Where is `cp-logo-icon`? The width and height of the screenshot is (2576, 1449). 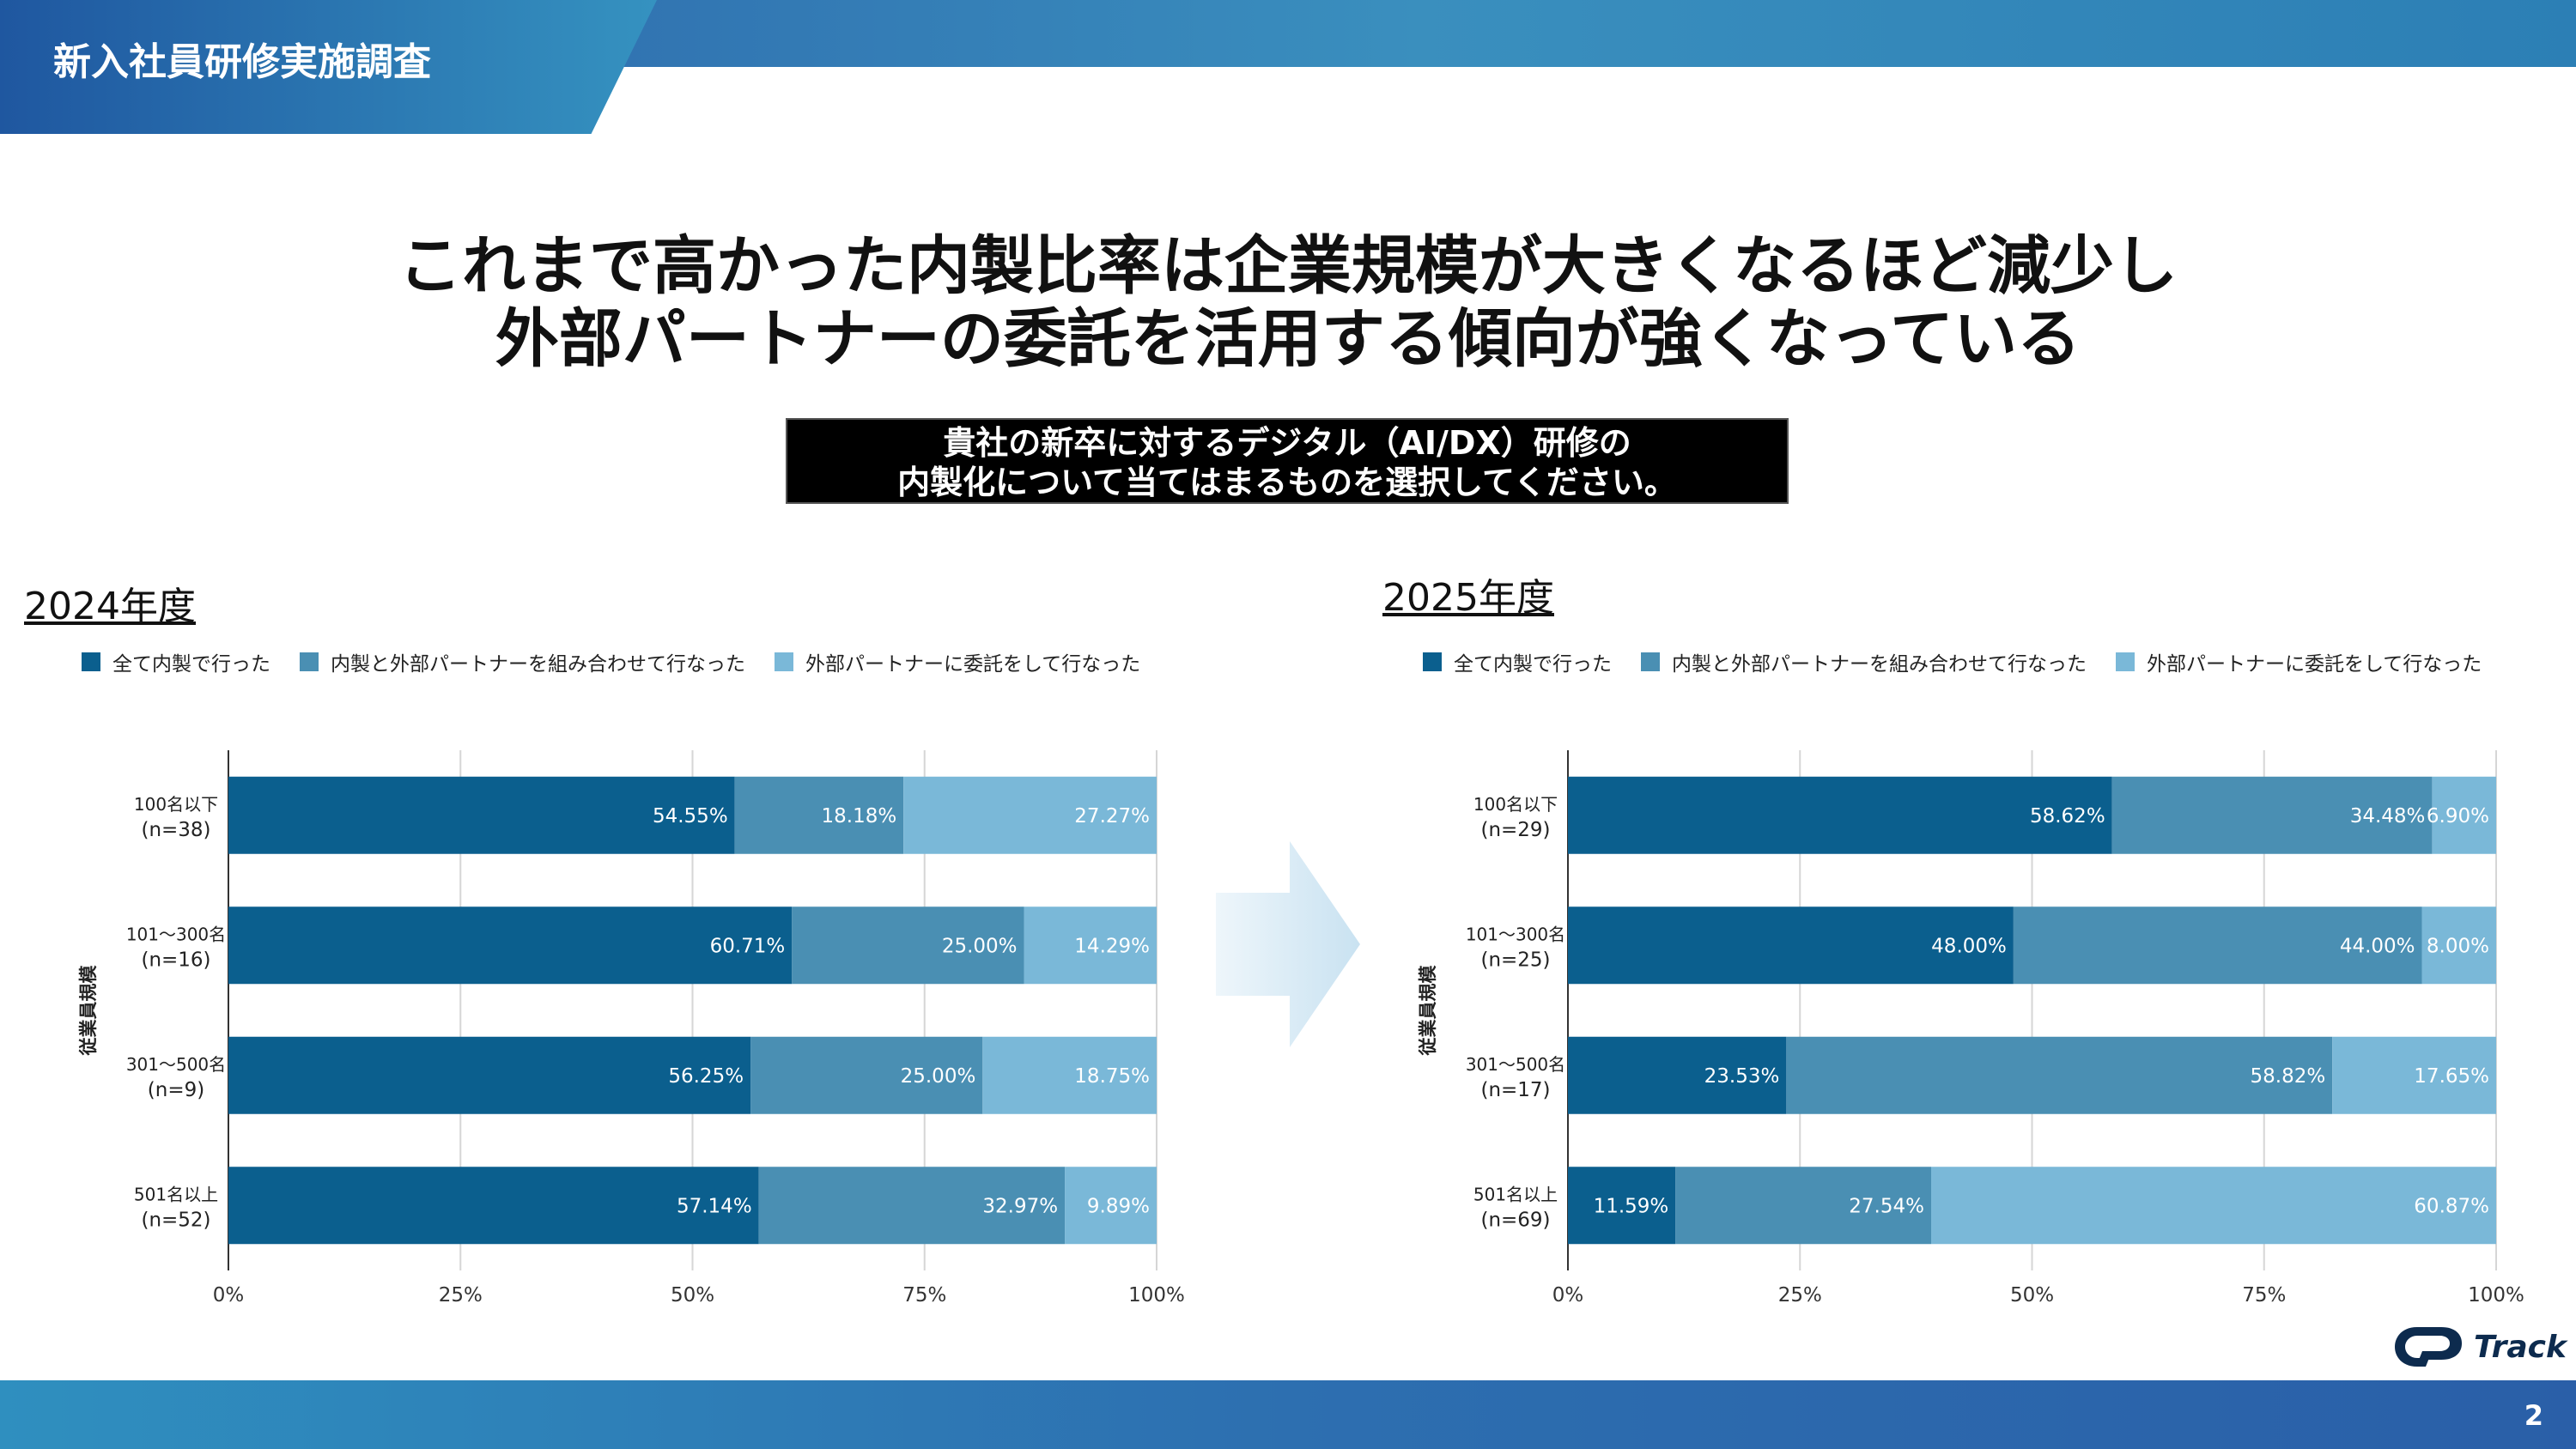
cp-logo-icon is located at coordinates (2428, 1347).